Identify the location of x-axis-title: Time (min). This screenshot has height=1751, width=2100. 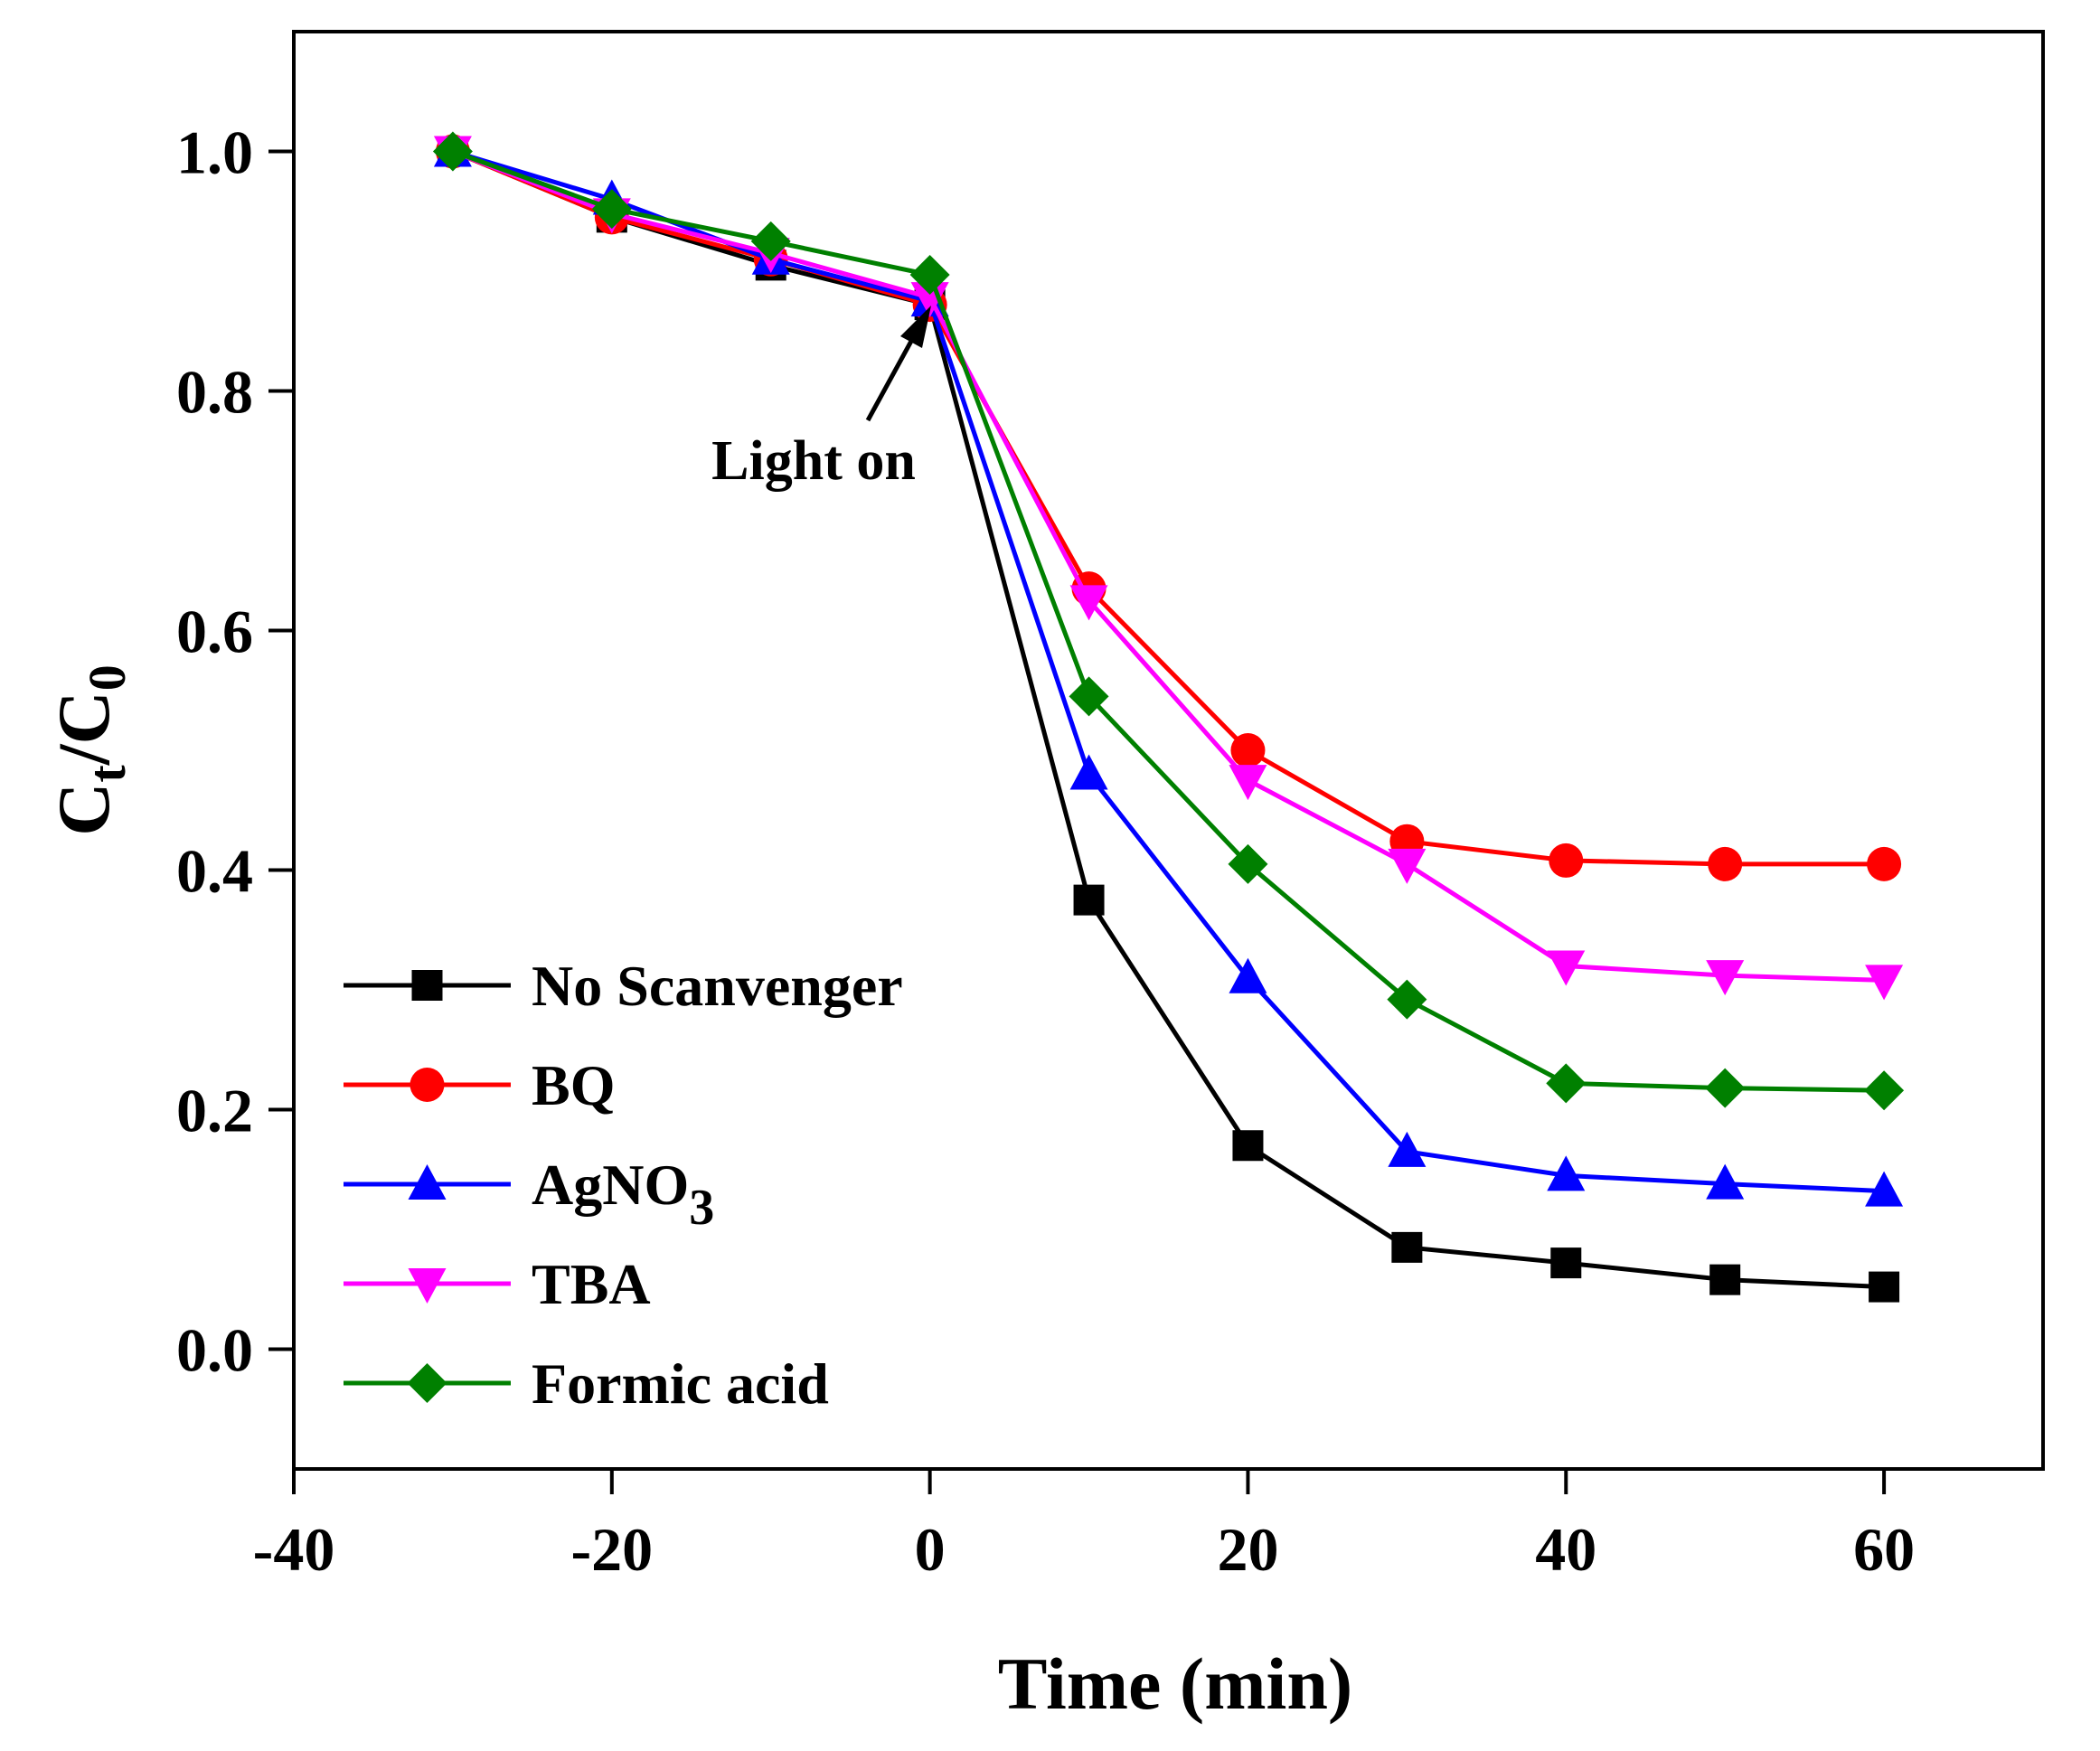
(1175, 1684).